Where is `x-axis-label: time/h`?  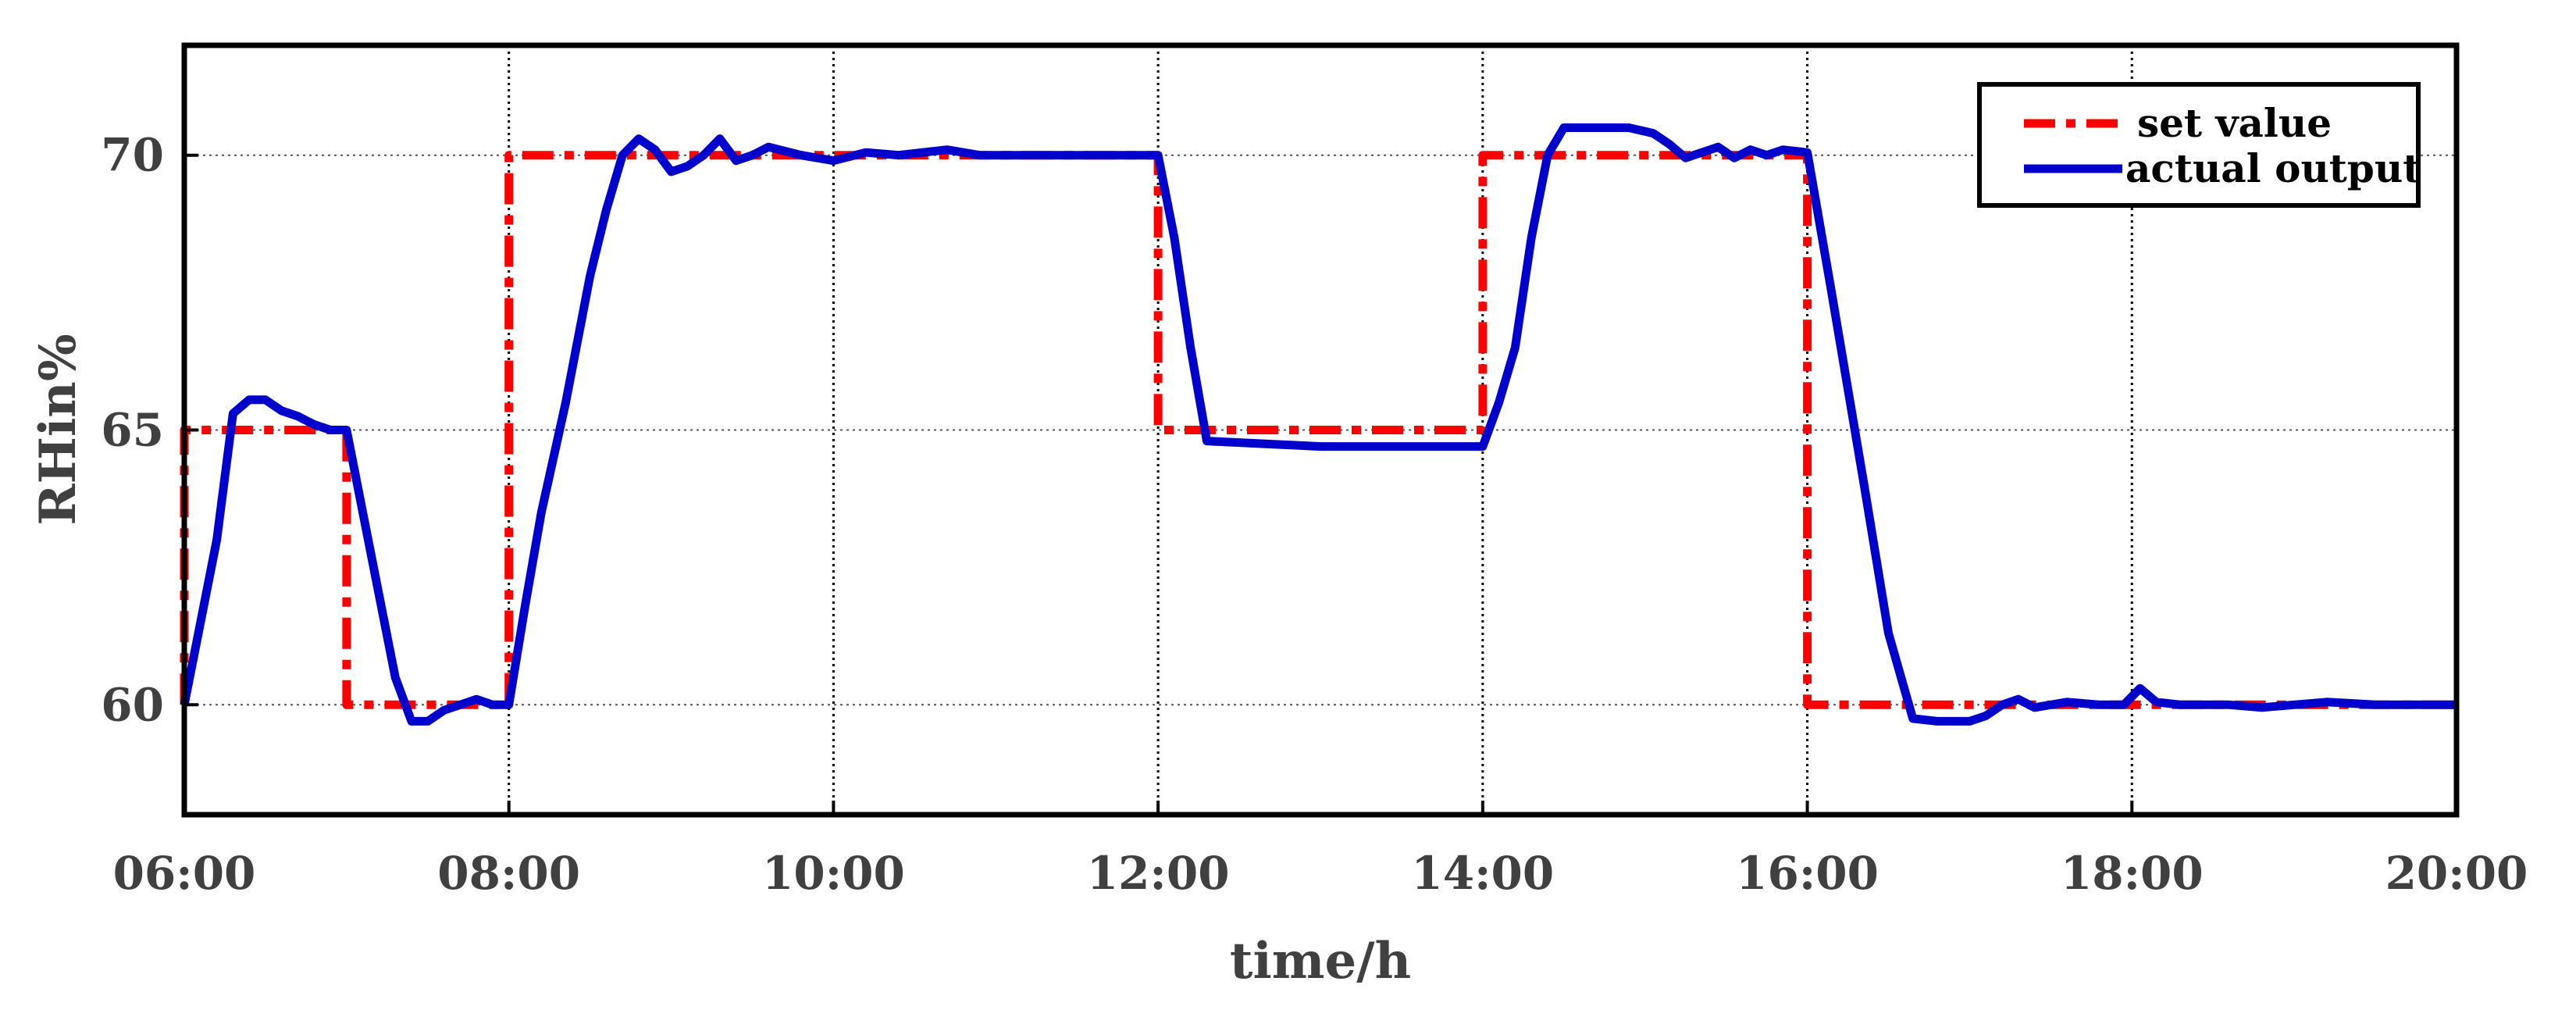 x-axis-label: time/h is located at coordinates (1320, 961).